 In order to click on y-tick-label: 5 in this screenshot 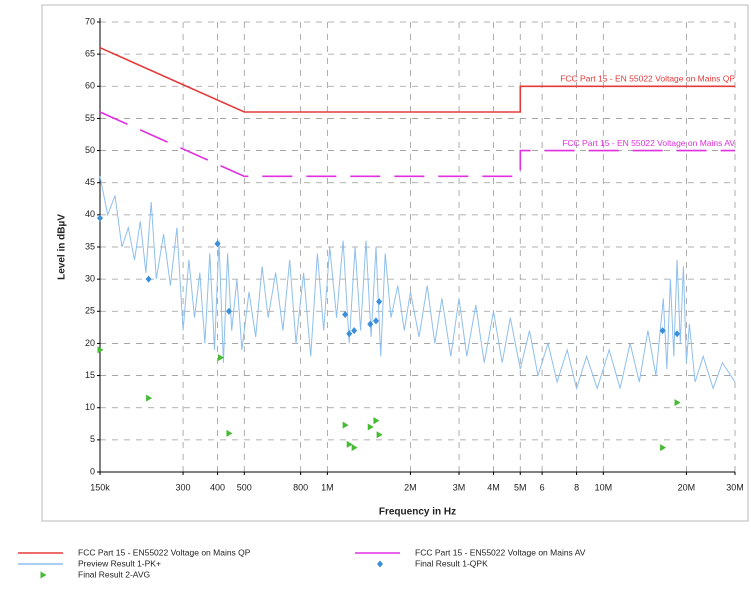, I will do `click(92, 439)`.